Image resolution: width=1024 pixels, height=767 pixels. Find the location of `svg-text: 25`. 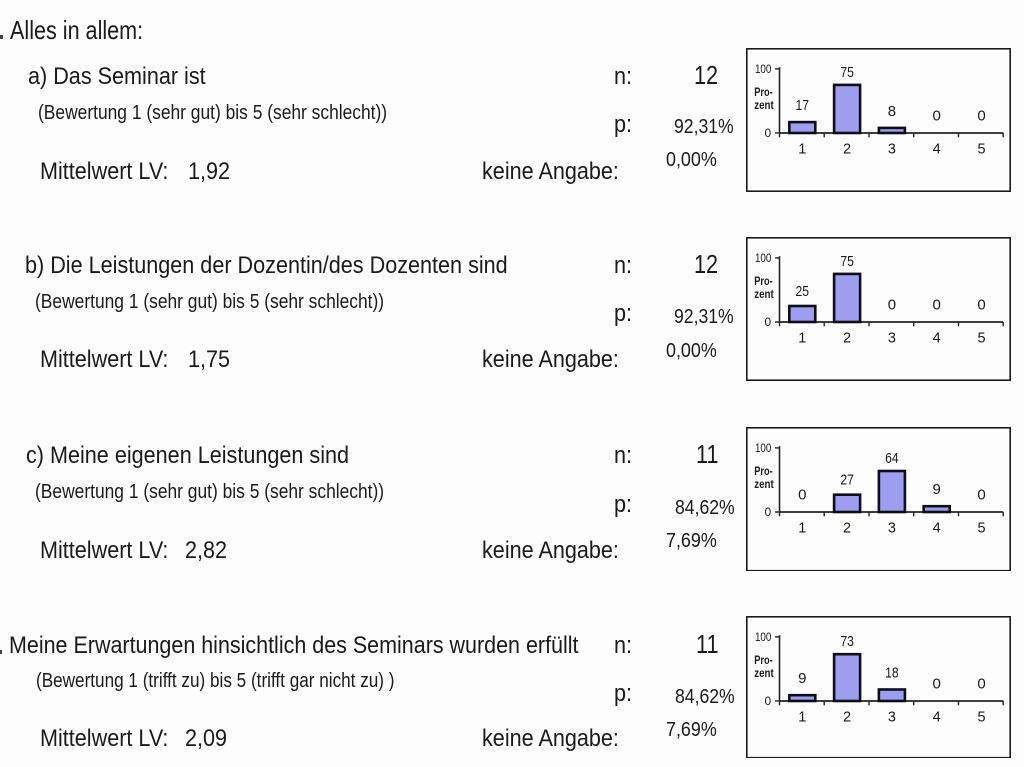

svg-text: 25 is located at coordinates (802, 291).